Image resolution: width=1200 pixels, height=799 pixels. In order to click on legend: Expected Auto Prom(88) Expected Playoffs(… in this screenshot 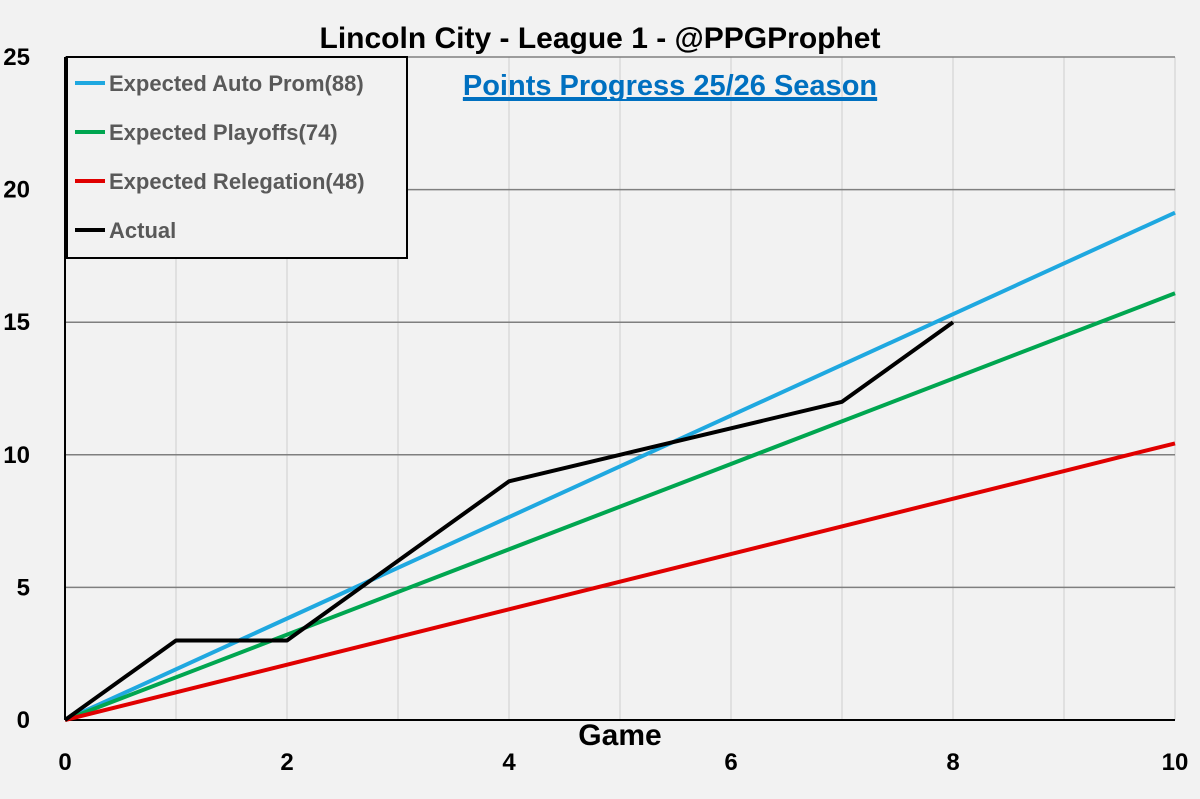, I will do `click(237, 157)`.